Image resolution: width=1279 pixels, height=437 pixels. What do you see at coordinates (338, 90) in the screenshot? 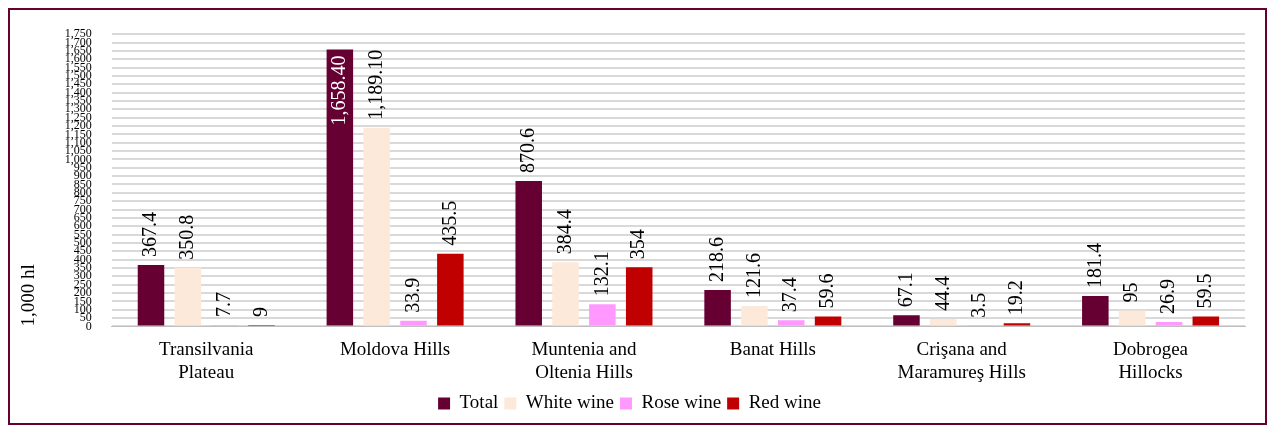
I see `data-label: 1,658.40` at bounding box center [338, 90].